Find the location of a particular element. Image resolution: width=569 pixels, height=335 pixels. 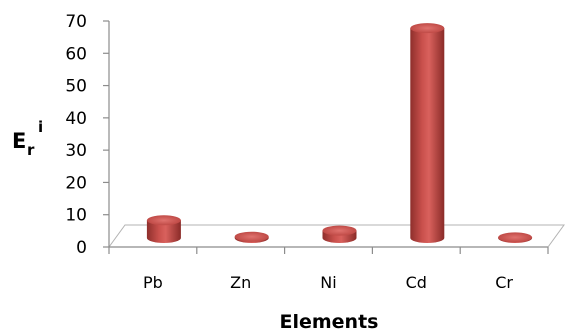

y-tick-label: 50 is located at coordinates (76, 87).